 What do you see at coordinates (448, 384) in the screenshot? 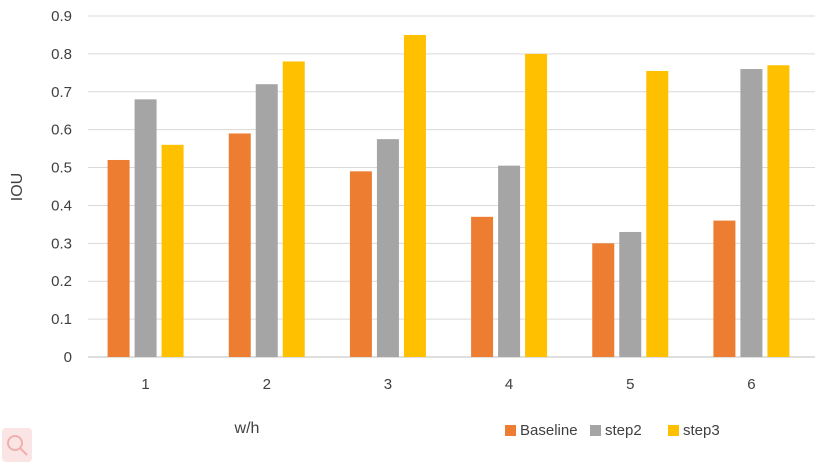
I see `x-axis-ticks: 1 2 3 4 5 6` at bounding box center [448, 384].